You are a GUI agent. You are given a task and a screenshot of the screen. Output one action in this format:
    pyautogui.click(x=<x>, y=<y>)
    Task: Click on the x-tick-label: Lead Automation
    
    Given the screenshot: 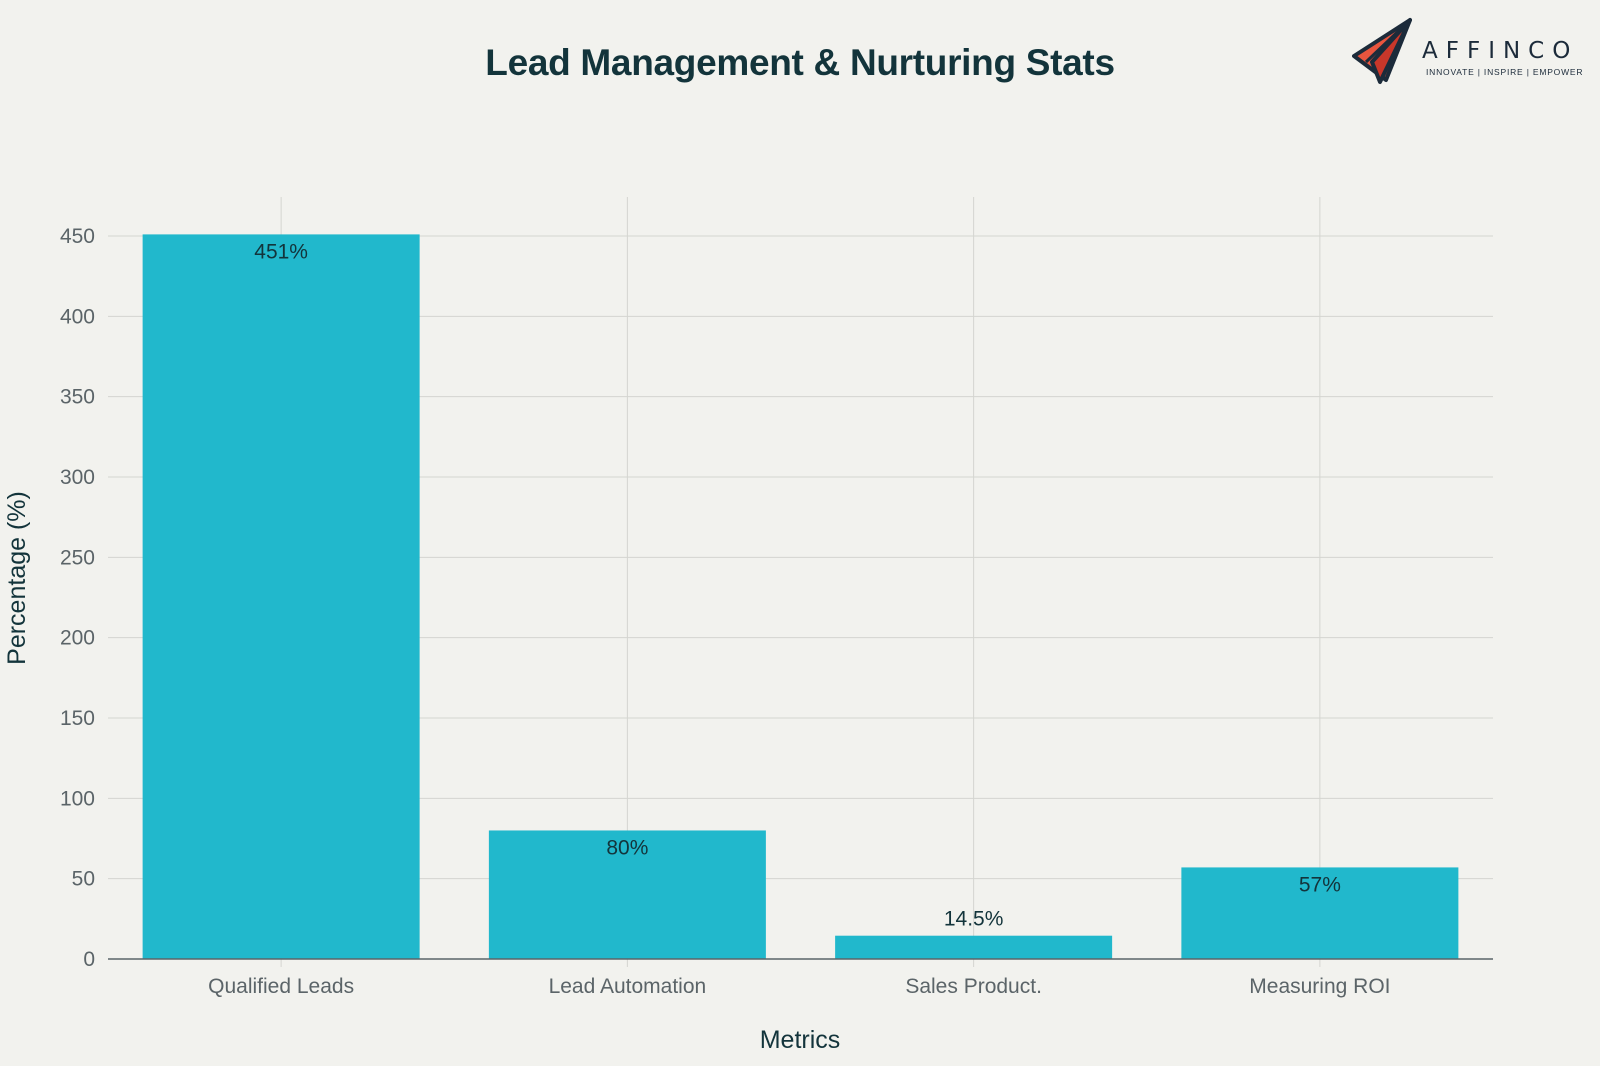 What is the action you would take?
    pyautogui.click(x=628, y=986)
    